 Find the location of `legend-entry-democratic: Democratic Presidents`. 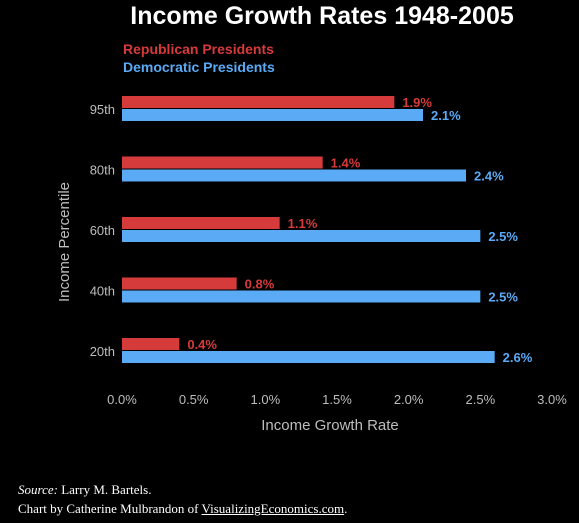

legend-entry-democratic: Democratic Presidents is located at coordinates (199, 67).